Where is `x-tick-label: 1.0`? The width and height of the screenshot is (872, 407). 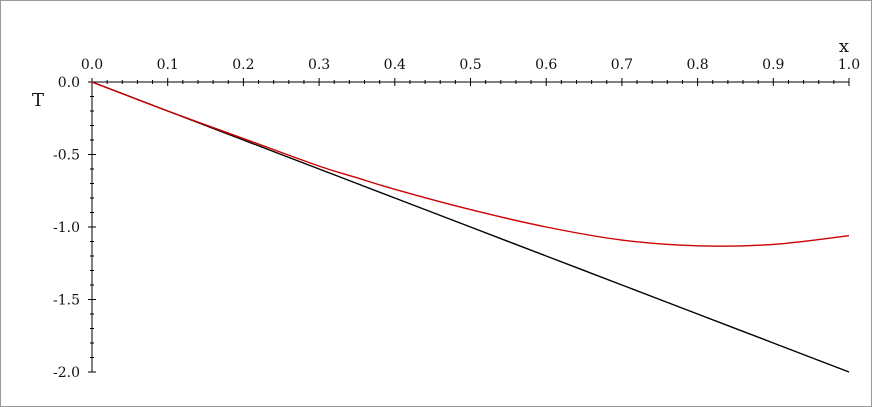
x-tick-label: 1.0 is located at coordinates (849, 65).